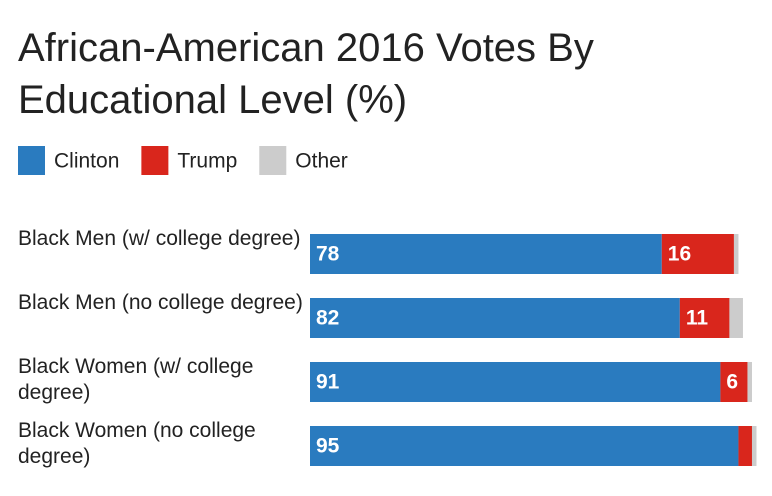  I want to click on value-label: 82, so click(327, 318).